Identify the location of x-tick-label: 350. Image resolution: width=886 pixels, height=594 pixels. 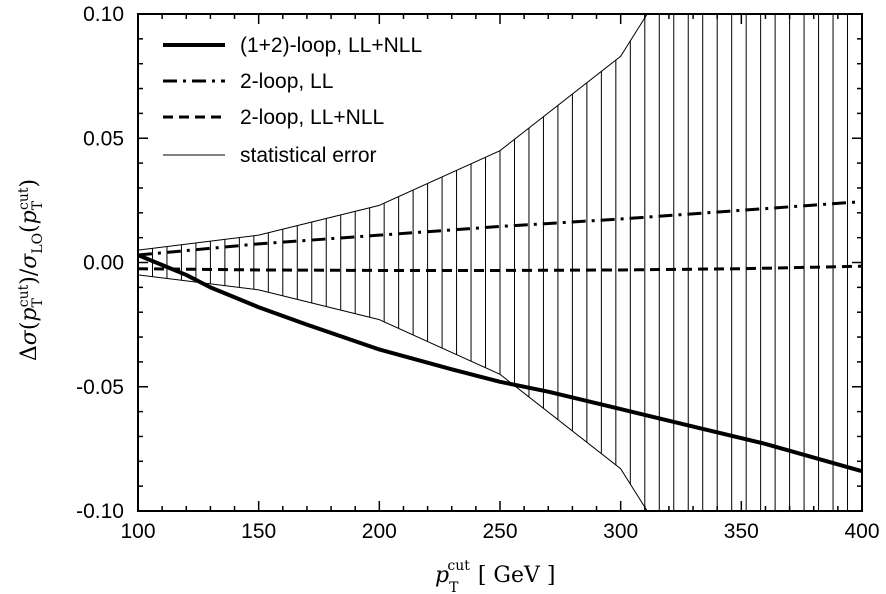
(741, 531).